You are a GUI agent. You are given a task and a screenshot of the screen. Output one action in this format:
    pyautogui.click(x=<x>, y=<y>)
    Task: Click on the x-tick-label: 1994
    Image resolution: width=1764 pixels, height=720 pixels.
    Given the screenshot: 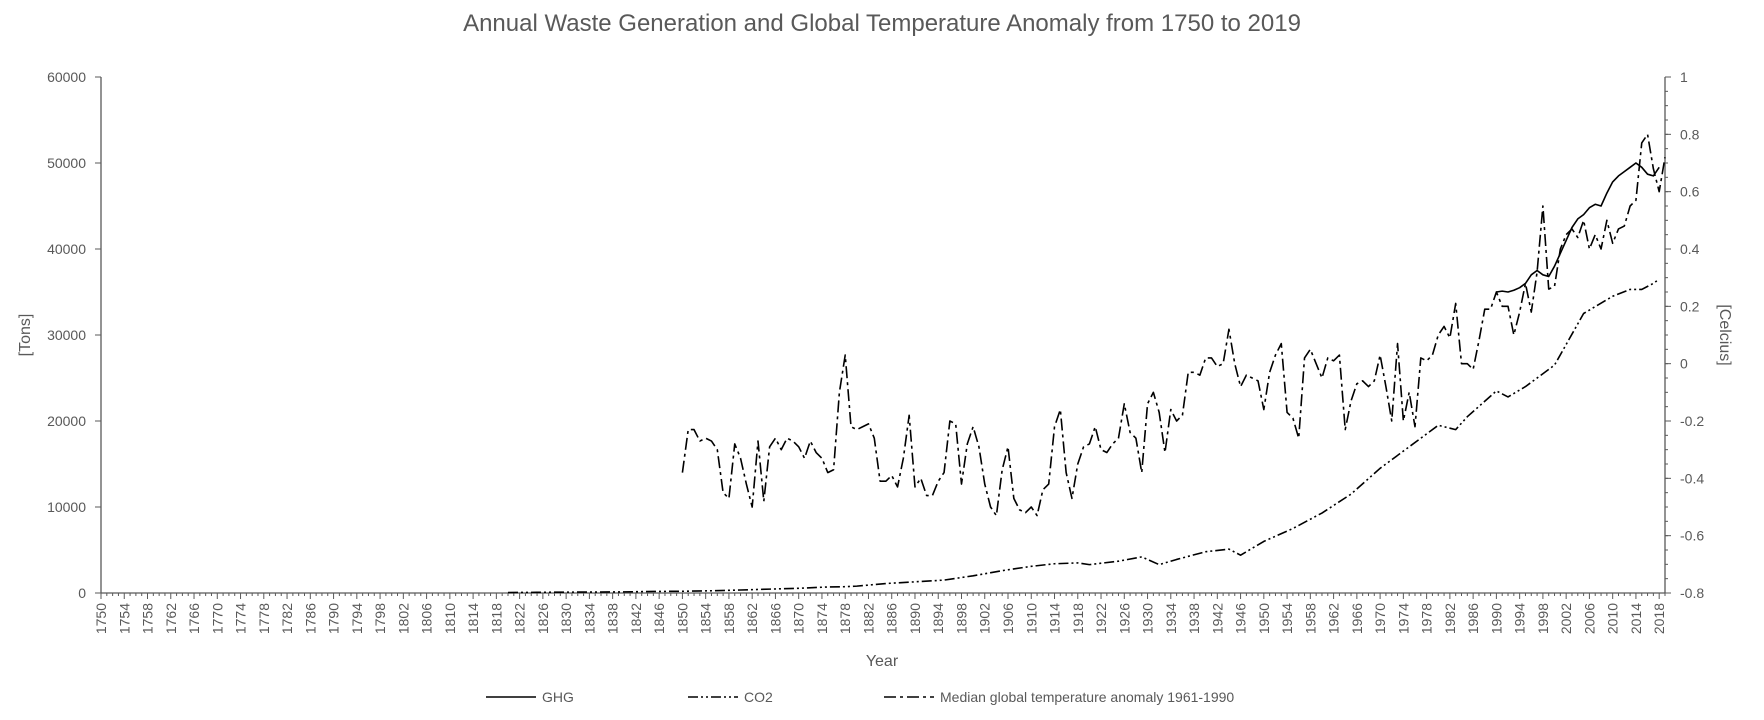 What is the action you would take?
    pyautogui.click(x=1520, y=618)
    